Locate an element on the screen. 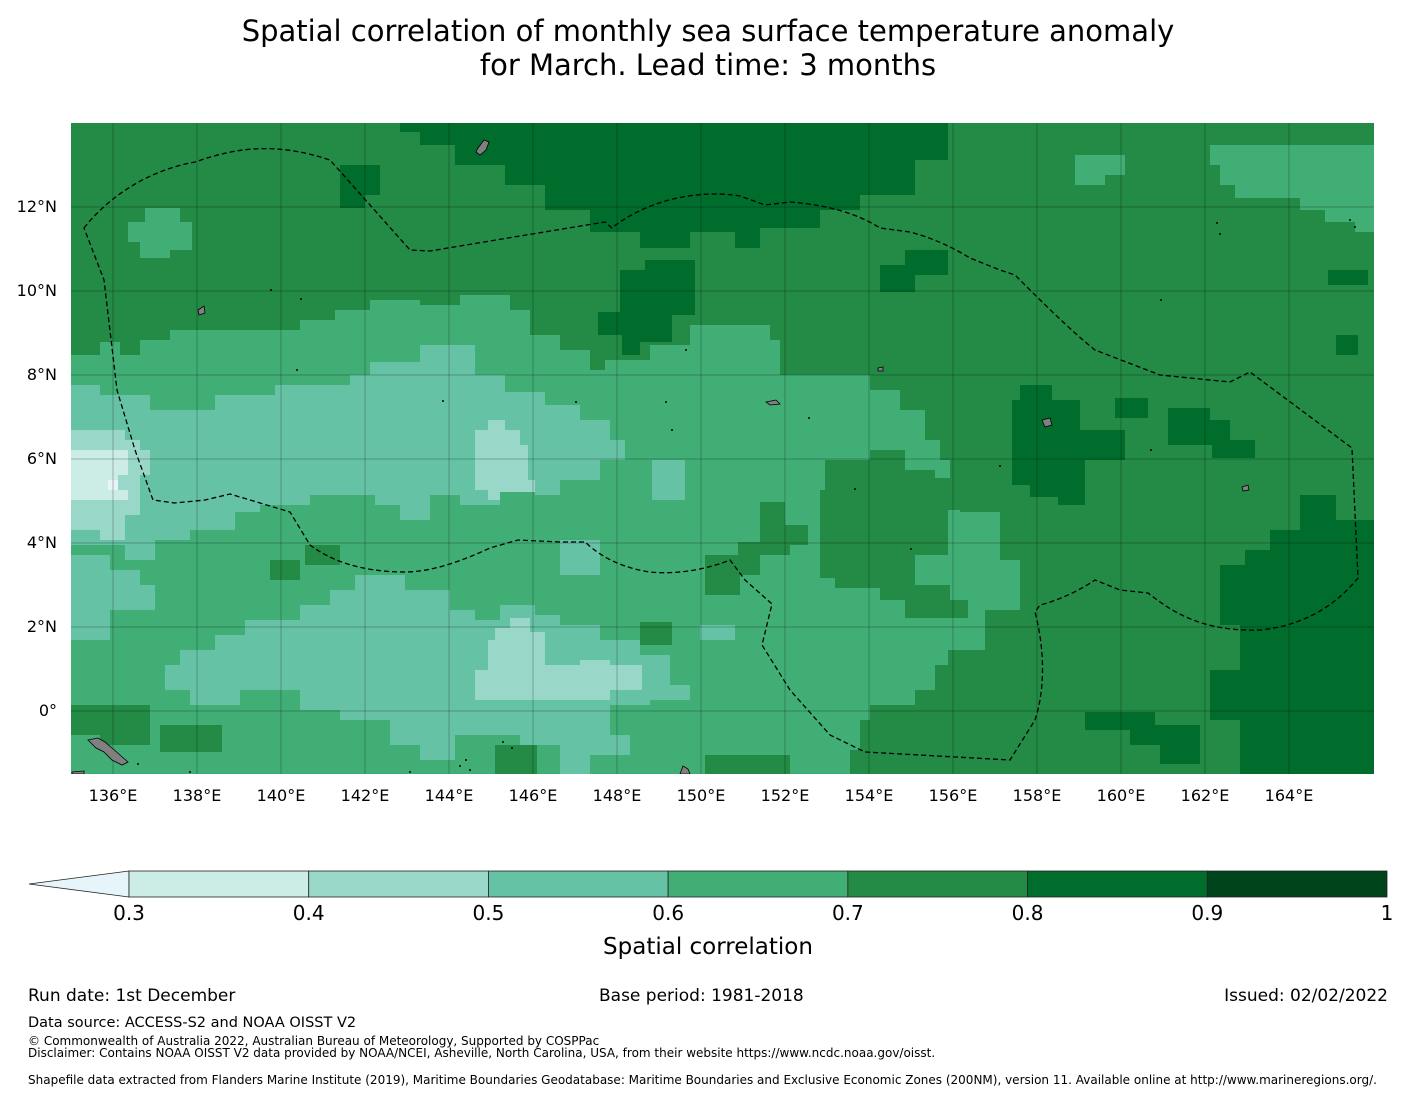 This screenshot has width=1416, height=1095. colorbar-boxes is located at coordinates (758, 884).